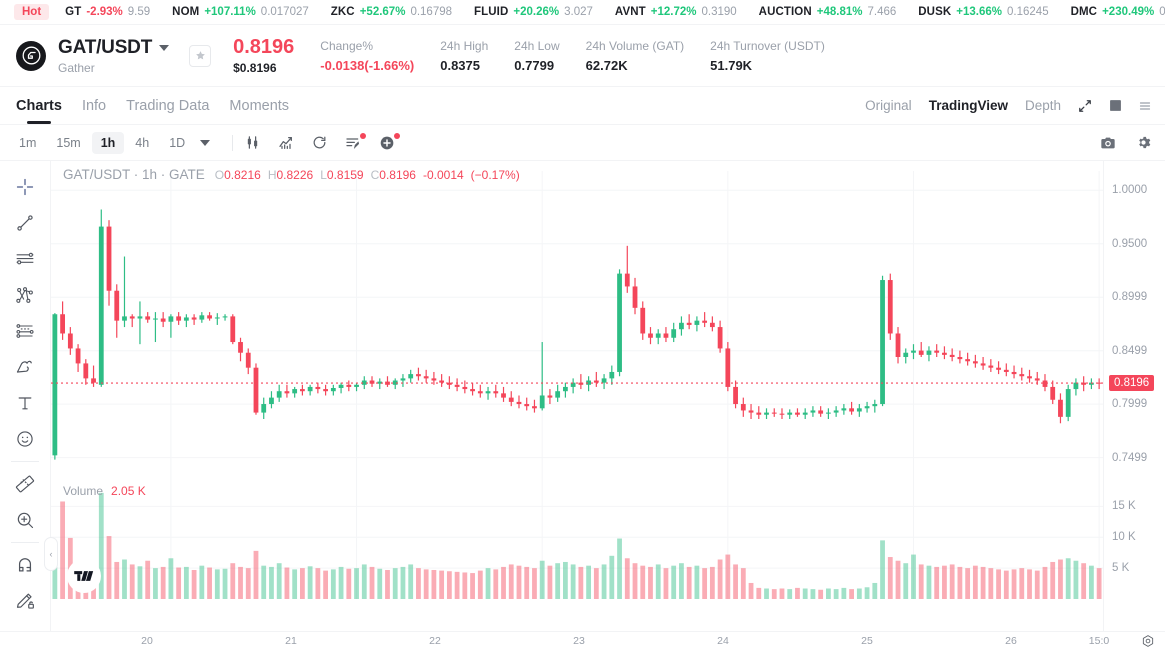  What do you see at coordinates (1085, 106) in the screenshot?
I see `expand-icon` at bounding box center [1085, 106].